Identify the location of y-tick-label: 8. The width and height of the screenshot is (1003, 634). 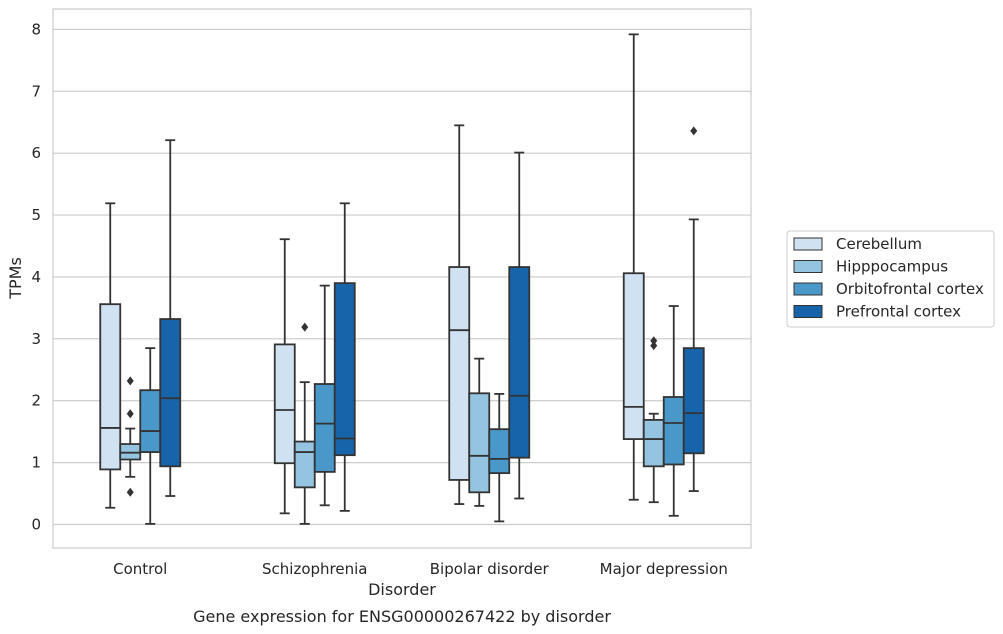
(36, 29).